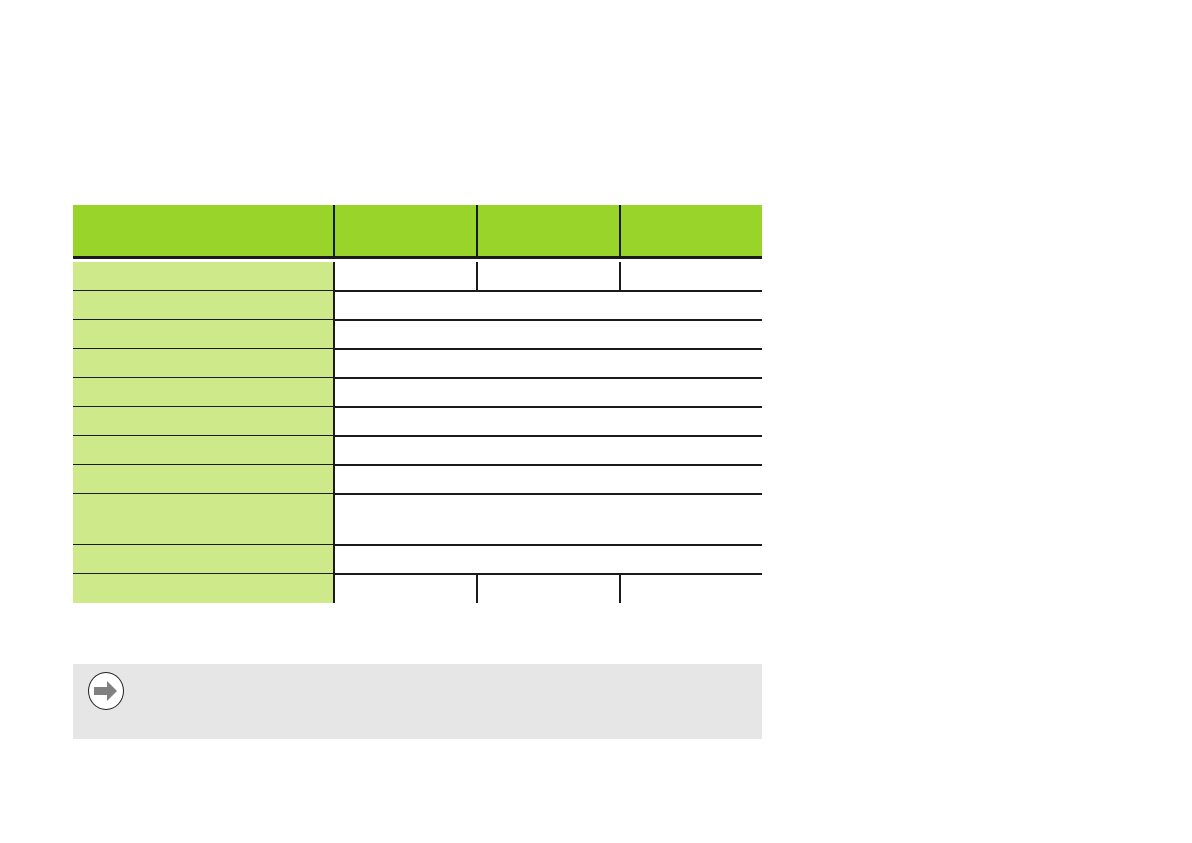  Describe the element at coordinates (417, 701) in the screenshot. I see `note-box` at that location.